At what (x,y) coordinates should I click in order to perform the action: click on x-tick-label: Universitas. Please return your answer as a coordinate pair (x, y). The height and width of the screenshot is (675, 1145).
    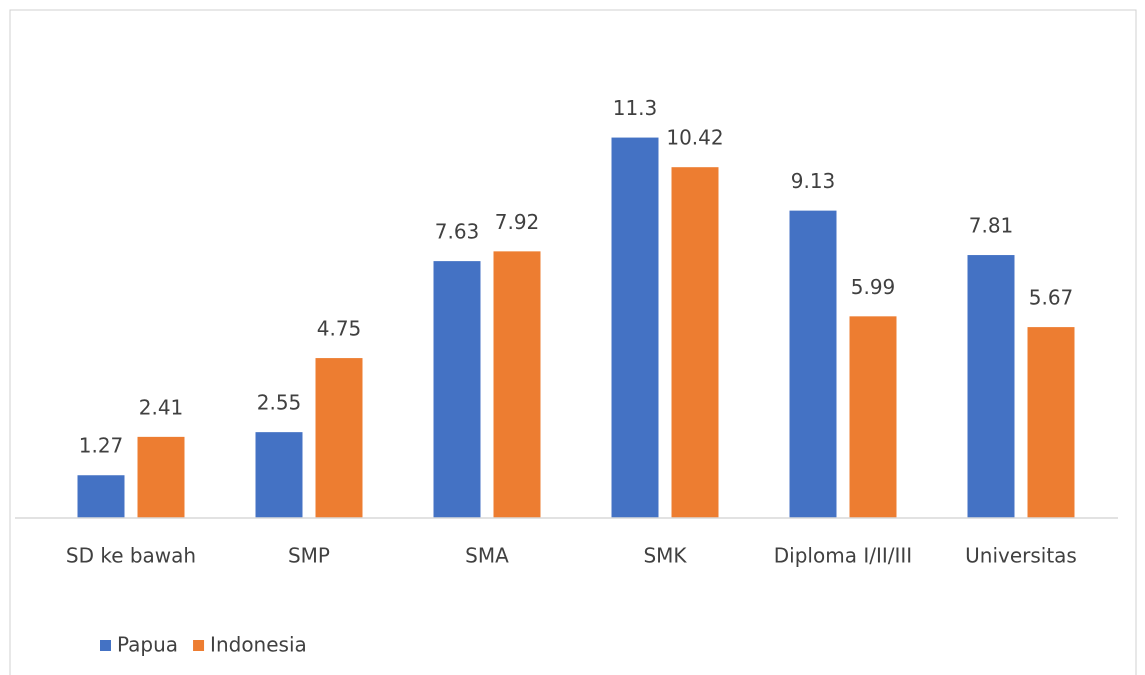
    Looking at the image, I should click on (1021, 556).